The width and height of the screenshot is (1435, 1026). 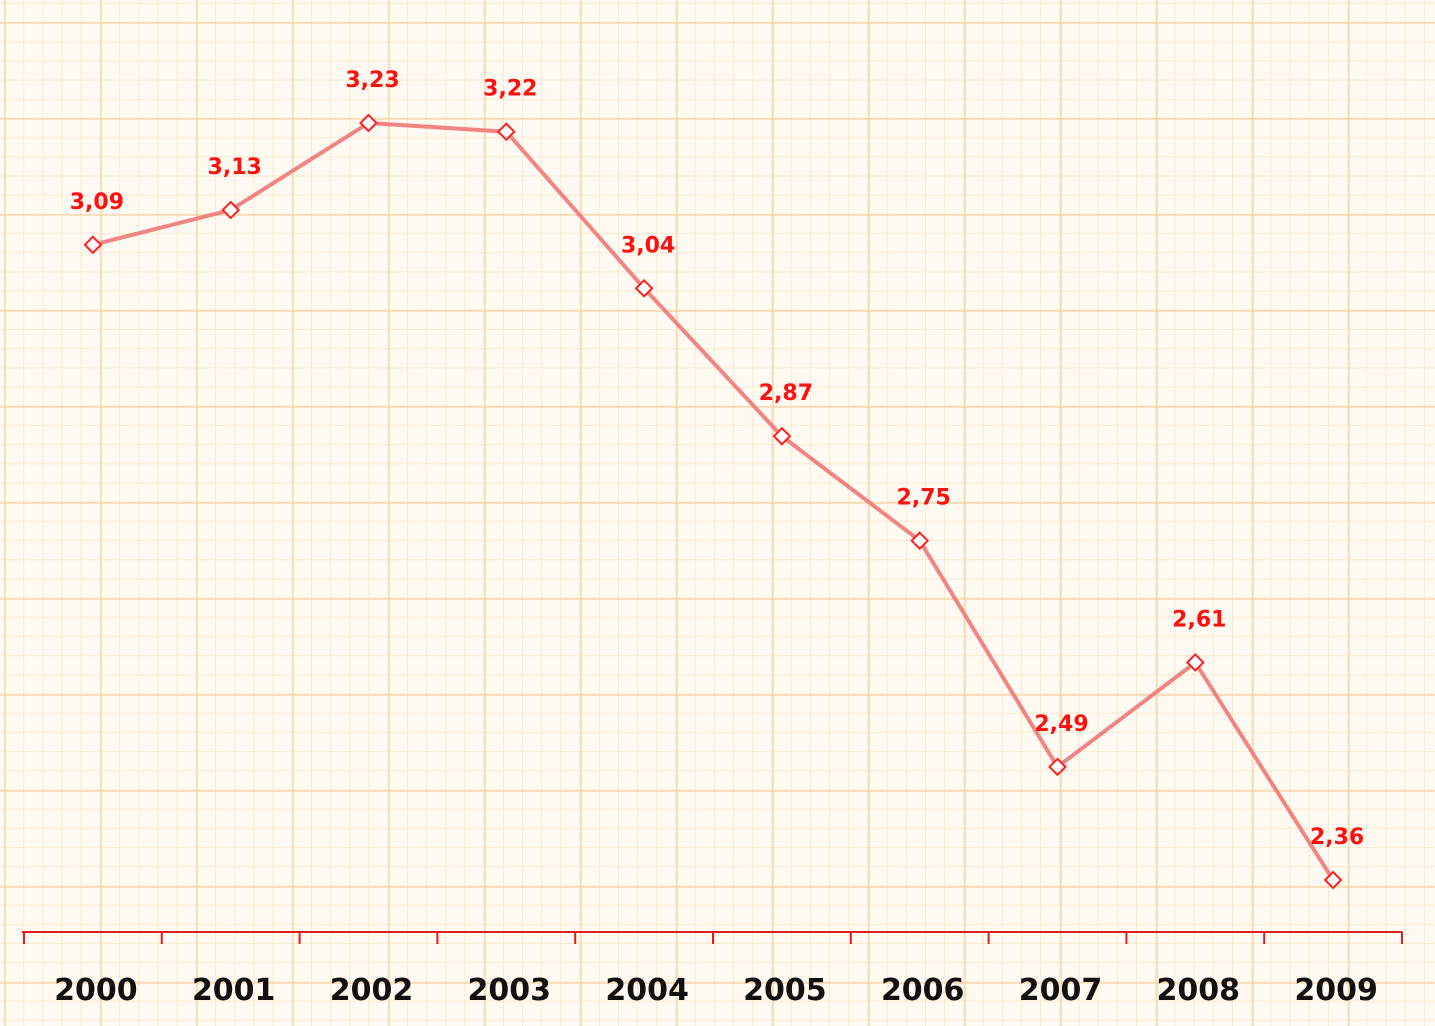 I want to click on x-tick-label: 2004, so click(x=647, y=990).